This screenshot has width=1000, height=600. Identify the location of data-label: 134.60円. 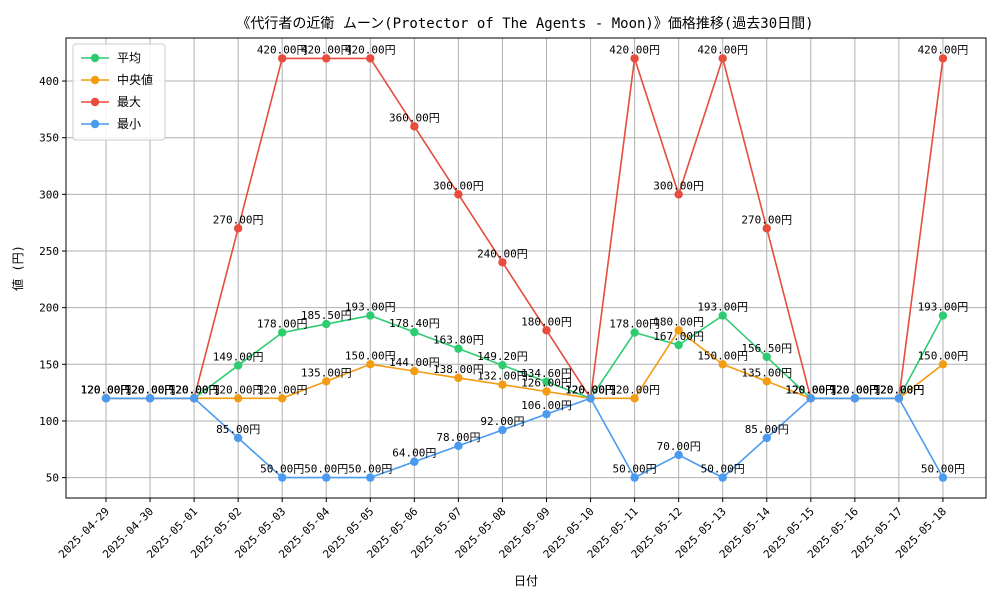
(546, 373).